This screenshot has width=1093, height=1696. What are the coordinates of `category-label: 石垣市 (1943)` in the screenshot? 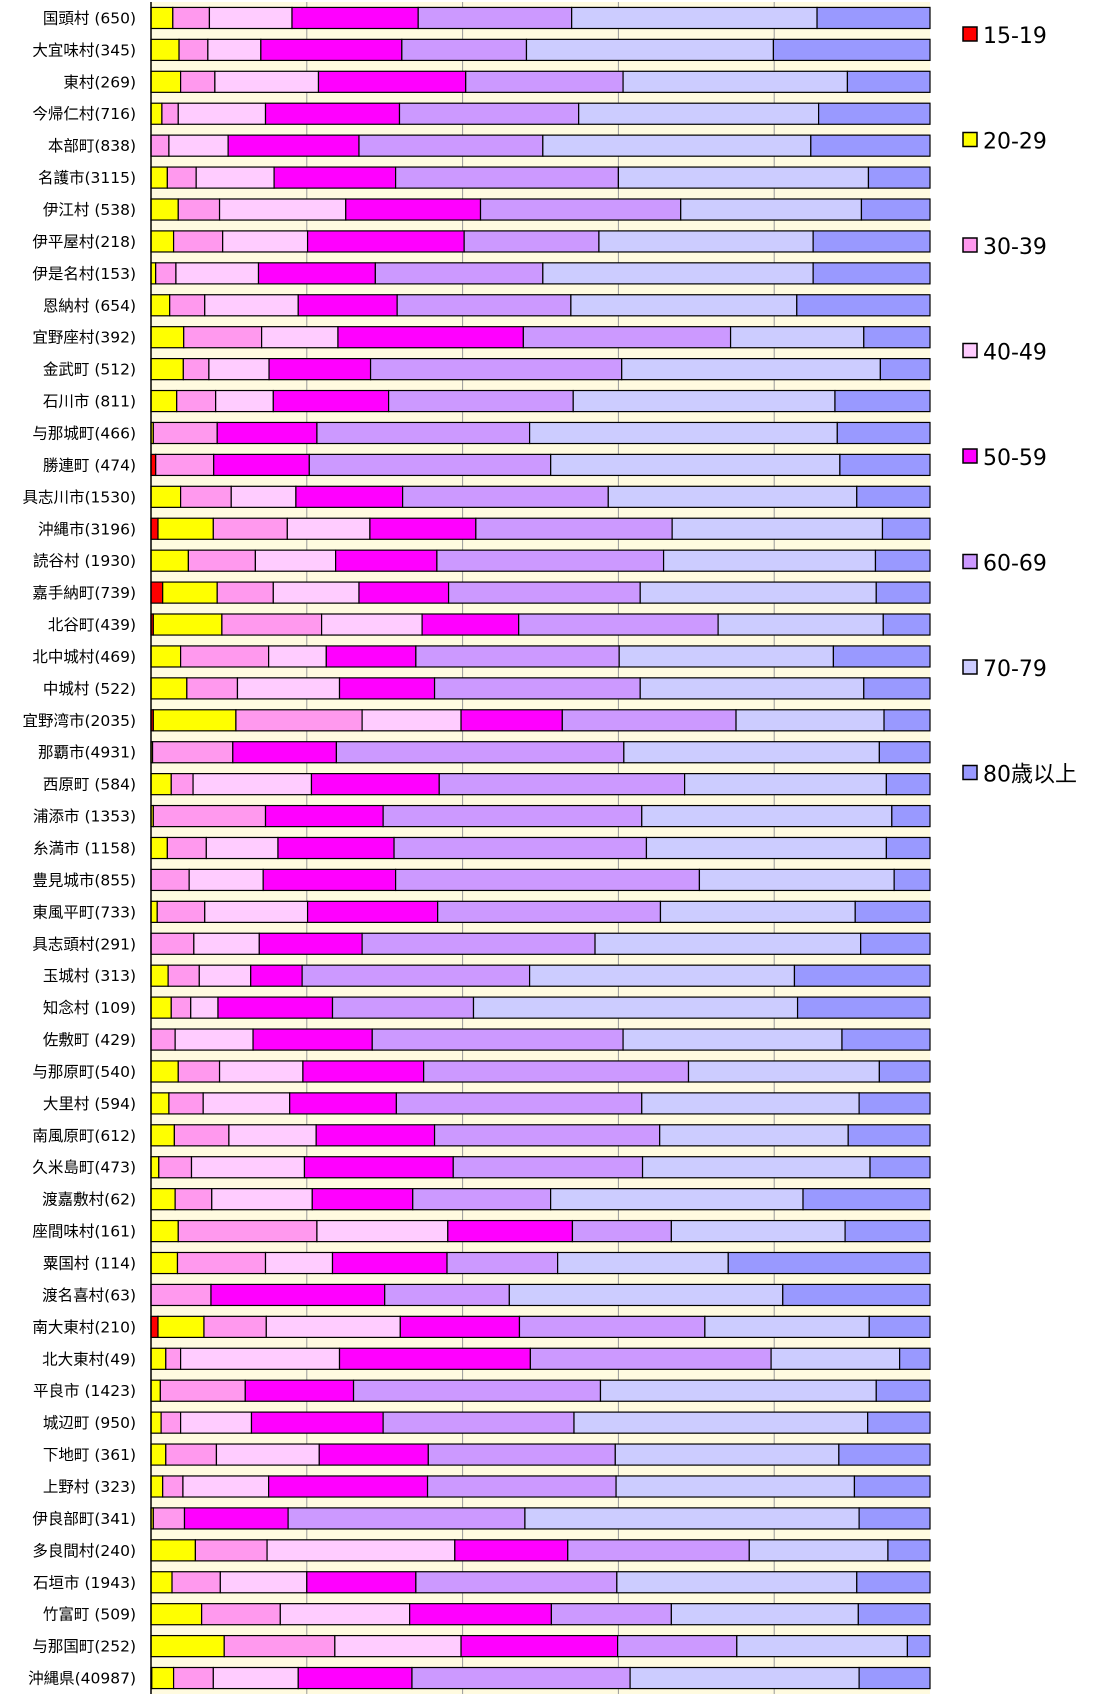 It's located at (84, 1583).